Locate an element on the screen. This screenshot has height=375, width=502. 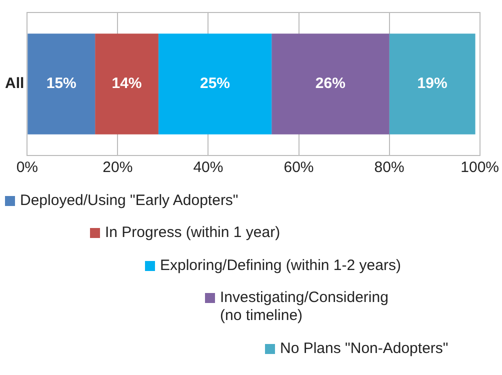
legend-label: In Progress (within 1 year) is located at coordinates (192, 233).